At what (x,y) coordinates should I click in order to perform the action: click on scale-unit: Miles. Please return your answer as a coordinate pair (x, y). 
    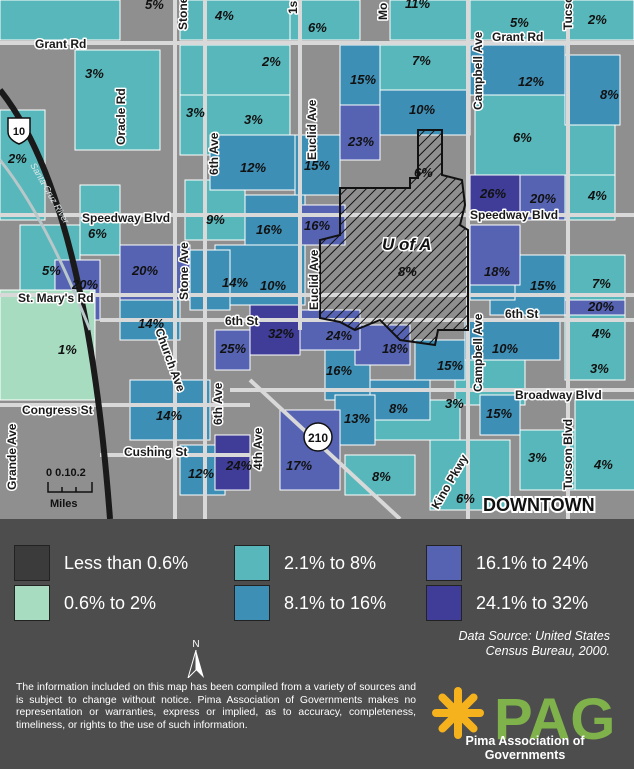
    Looking at the image, I should click on (64, 504).